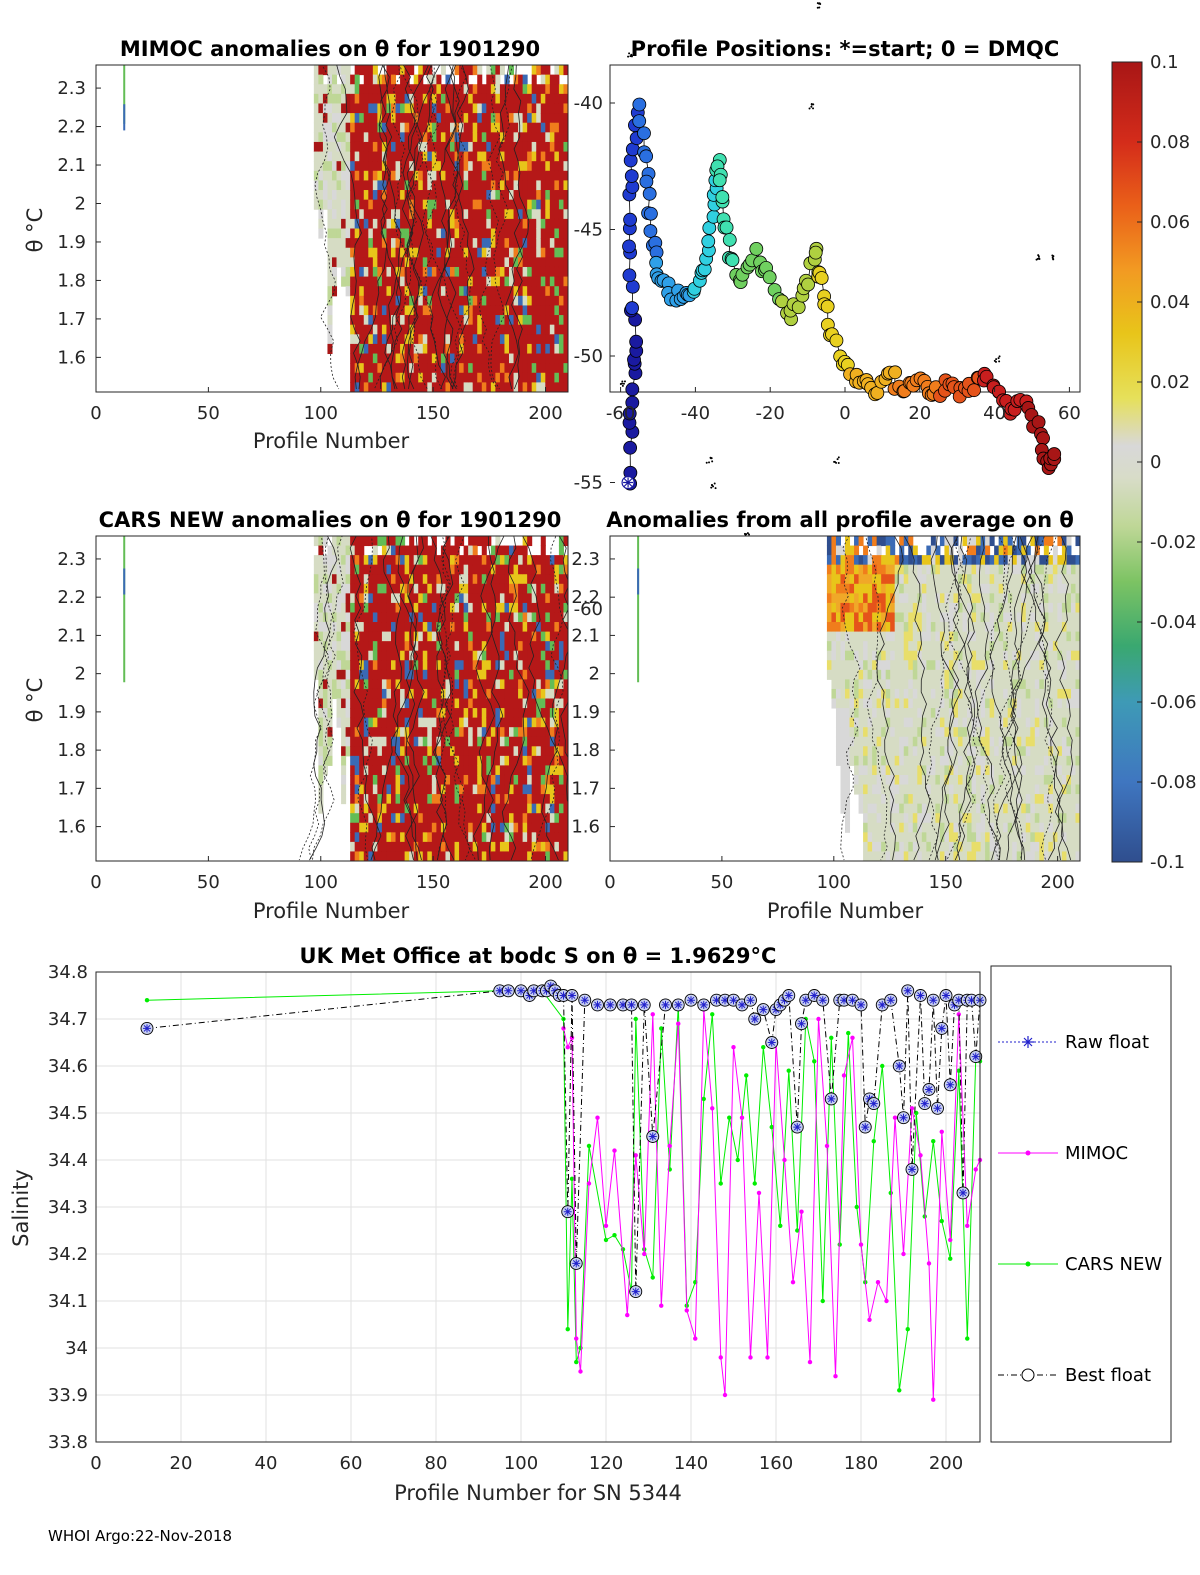 The width and height of the screenshot is (1200, 1575). What do you see at coordinates (1167, 862) in the screenshot?
I see `colorbar-tick-label: -0.1` at bounding box center [1167, 862].